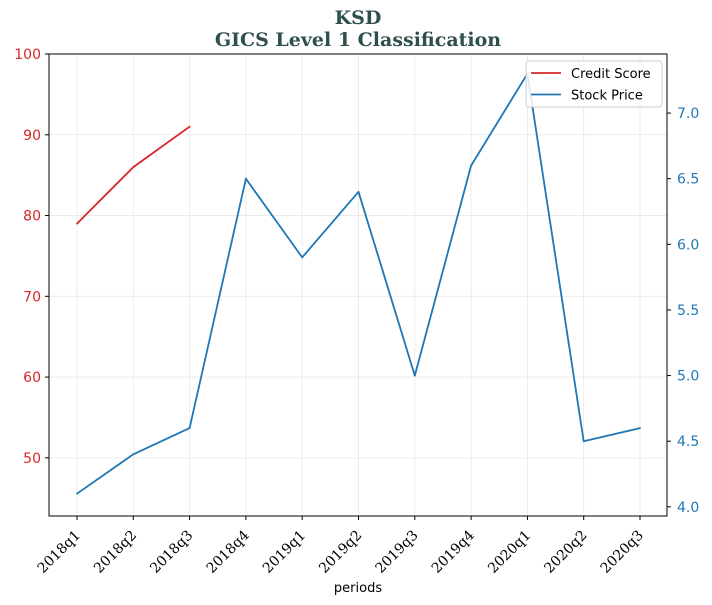 The image size is (712, 605). Describe the element at coordinates (688, 245) in the screenshot. I see `right-tick-label: 6.0` at that location.